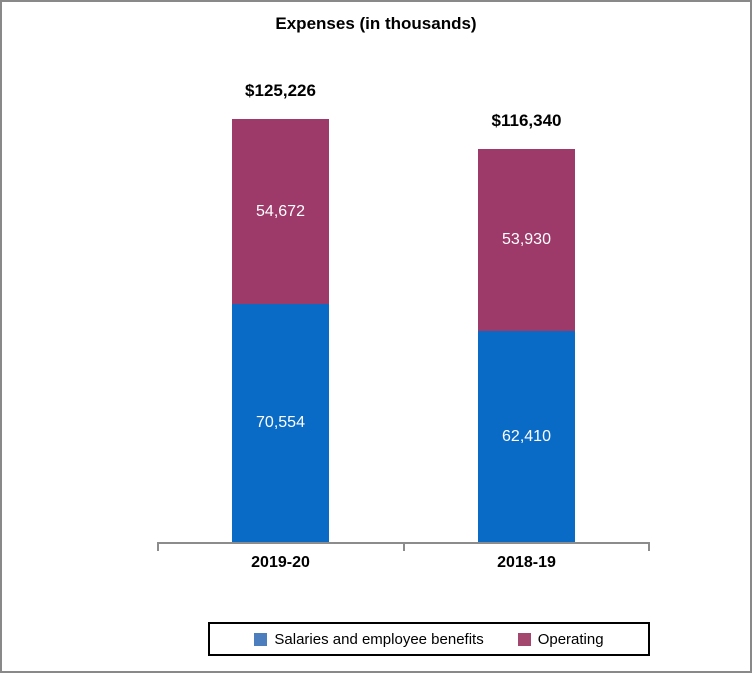  I want to click on legend-item-salaries: Salaries and employee benefits, so click(369, 639).